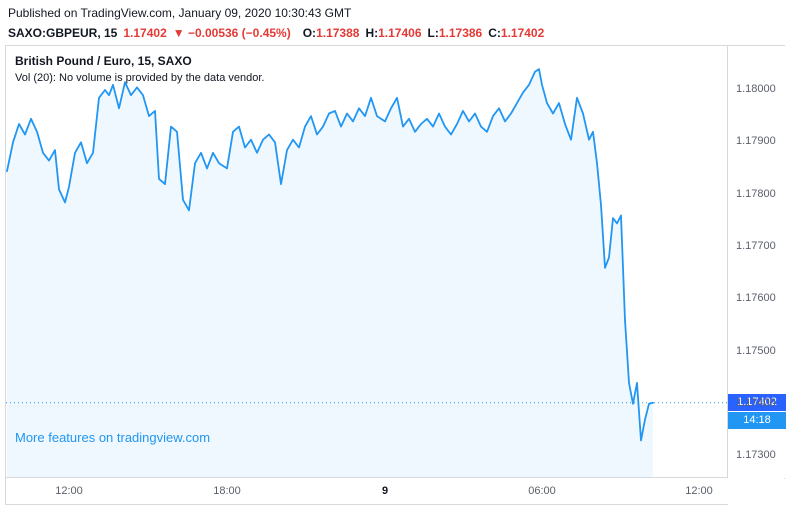 This screenshot has width=791, height=511. Describe the element at coordinates (522, 33) in the screenshot. I see `ohlc-value: 1.17402` at that location.